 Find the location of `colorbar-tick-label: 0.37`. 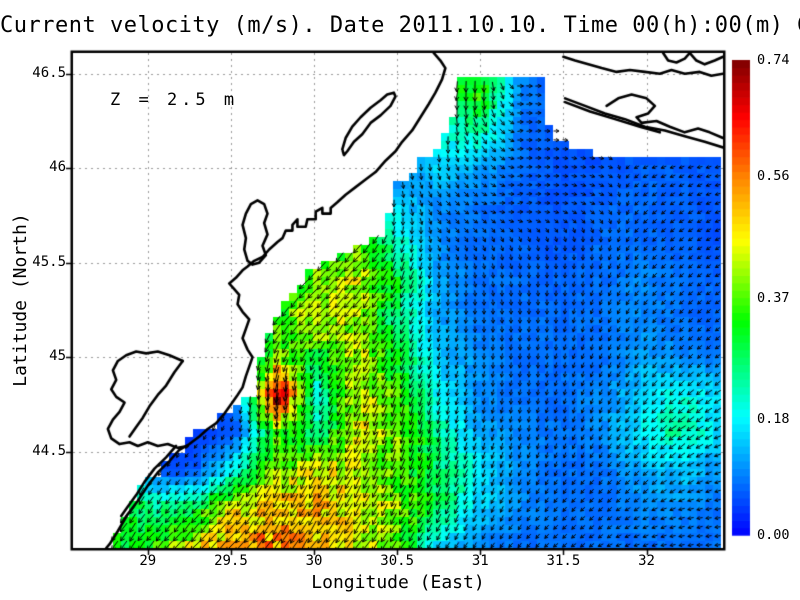

colorbar-tick-label: 0.37 is located at coordinates (773, 297).